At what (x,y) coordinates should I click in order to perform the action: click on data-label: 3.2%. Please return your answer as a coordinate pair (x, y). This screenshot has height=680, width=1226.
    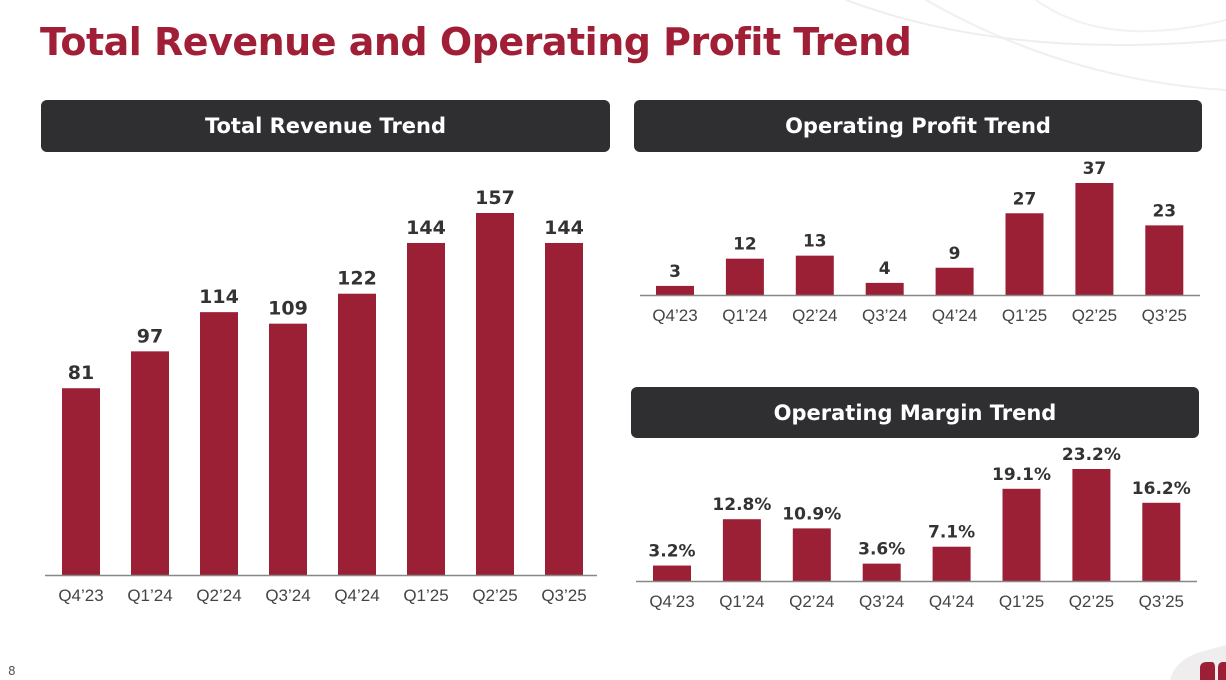
    Looking at the image, I should click on (671, 552).